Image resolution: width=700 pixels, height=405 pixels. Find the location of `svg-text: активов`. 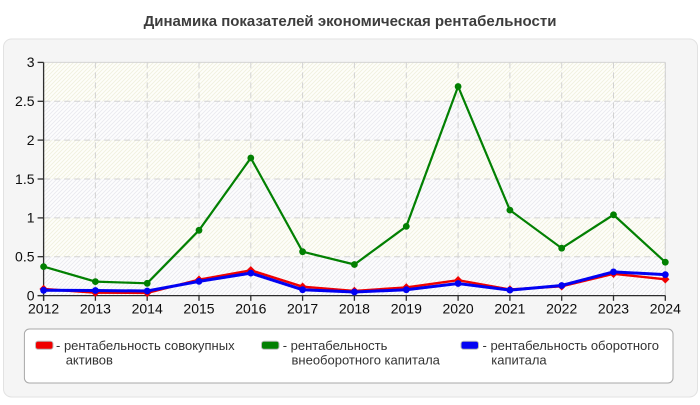

svg-text: активов is located at coordinates (89, 360).